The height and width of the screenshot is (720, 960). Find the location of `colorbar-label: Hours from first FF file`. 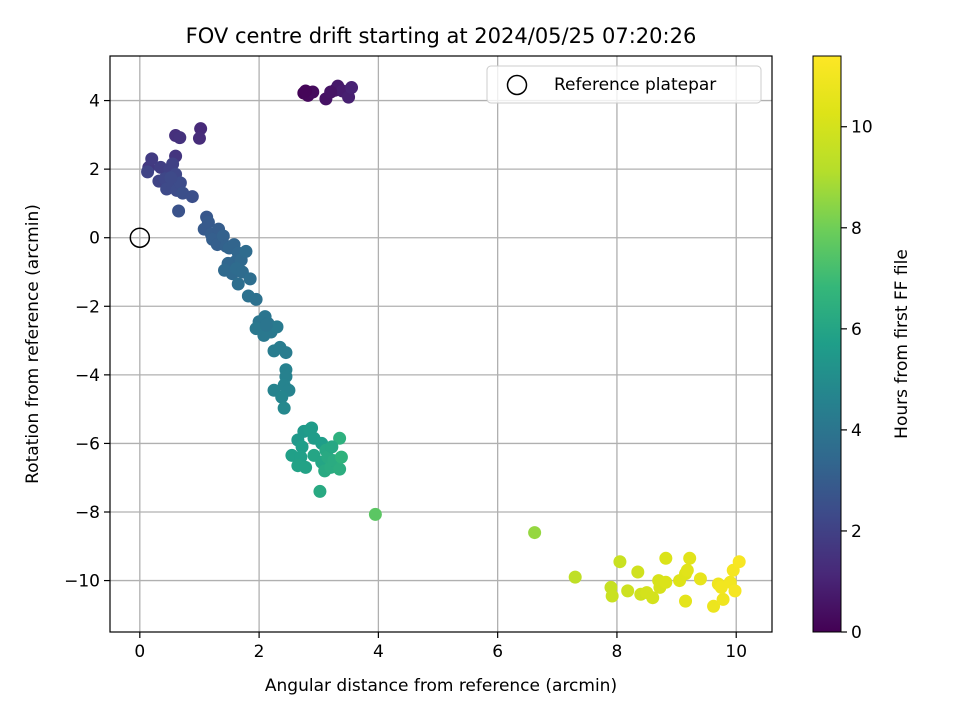

colorbar-label: Hours from first FF file is located at coordinates (902, 344).